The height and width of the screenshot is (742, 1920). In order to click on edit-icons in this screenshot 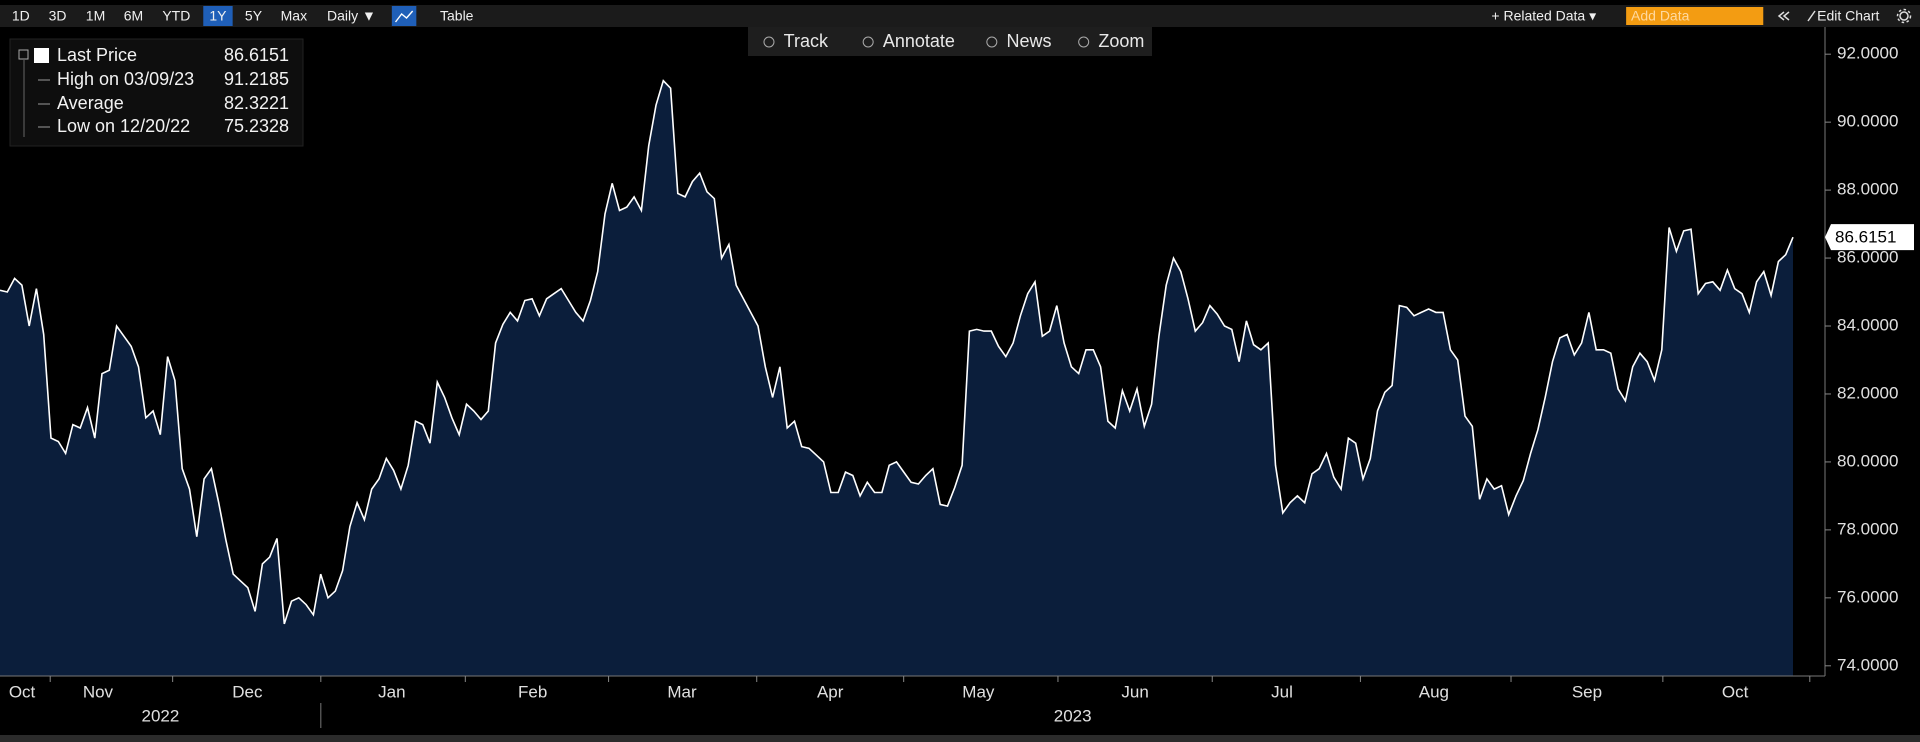, I will do `click(1844, 16)`.